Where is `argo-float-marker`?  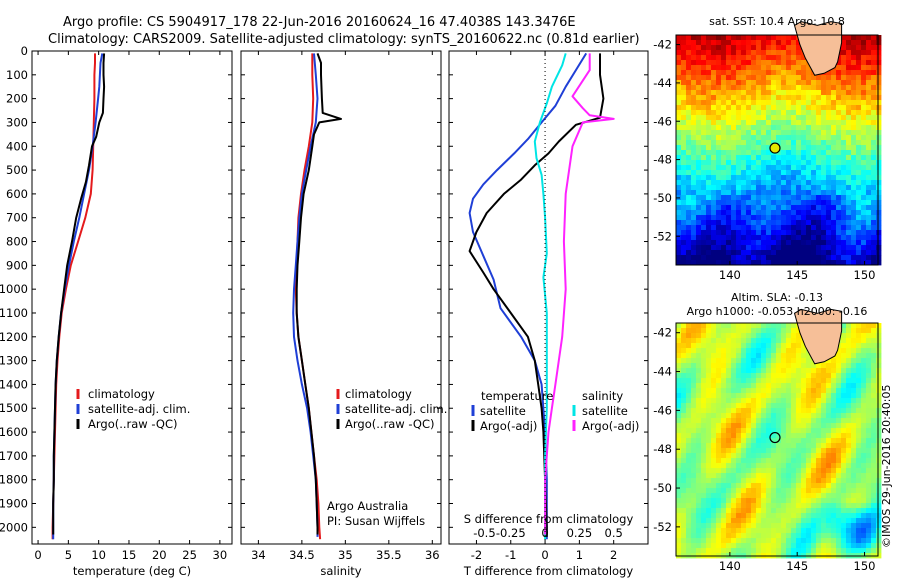 argo-float-marker is located at coordinates (775, 437).